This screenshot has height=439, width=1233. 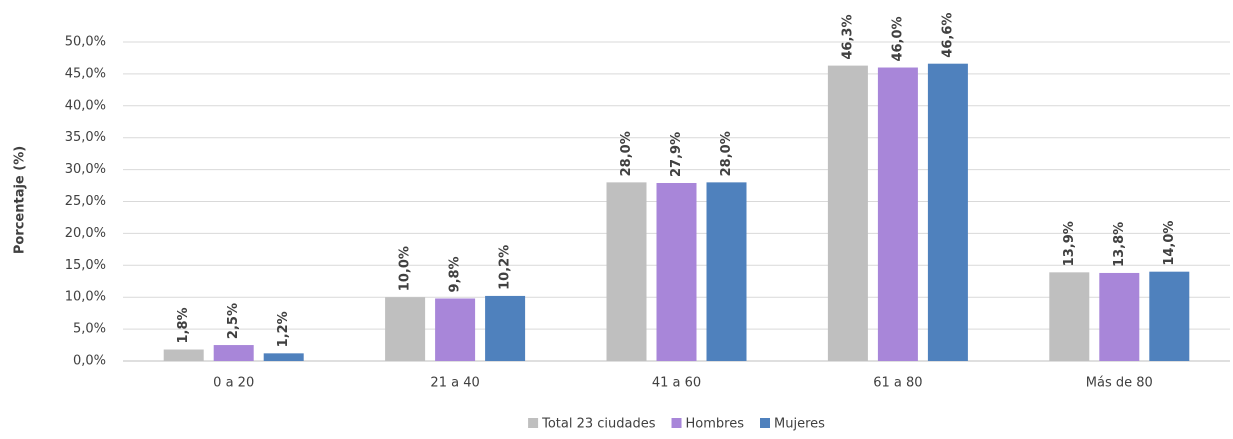 What do you see at coordinates (89, 361) in the screenshot?
I see `y-tick-label: 0,0%` at bounding box center [89, 361].